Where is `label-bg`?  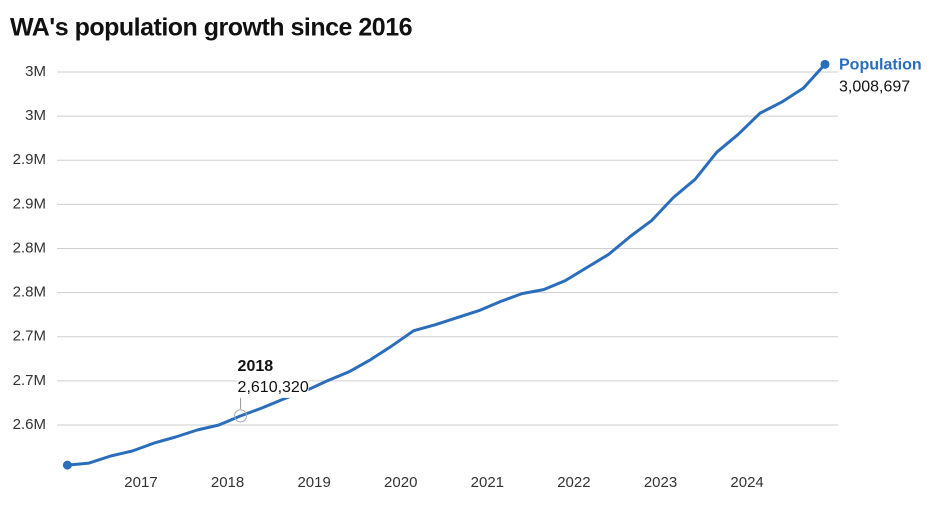
label-bg is located at coordinates (272, 387).